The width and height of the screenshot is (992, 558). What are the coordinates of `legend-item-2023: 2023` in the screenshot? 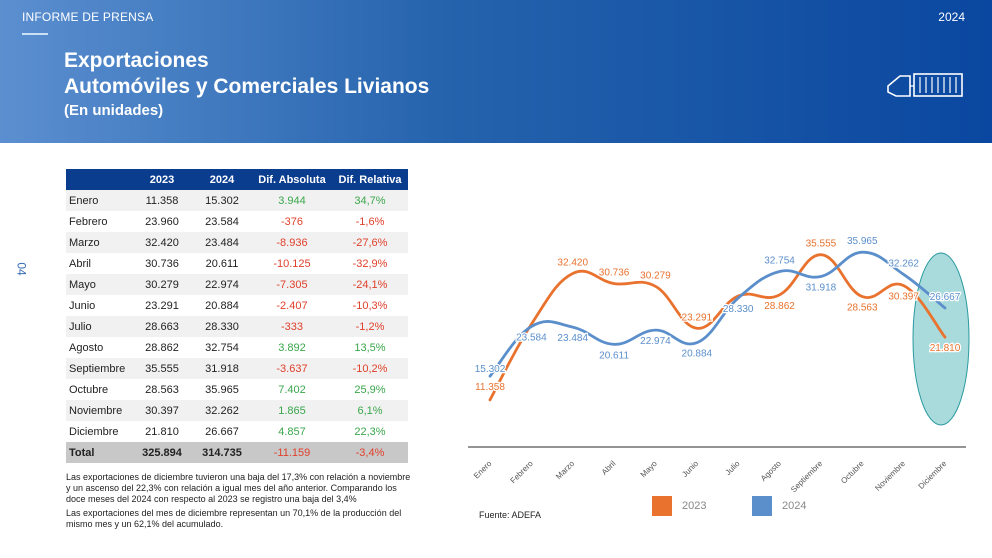 It's located at (679, 506).